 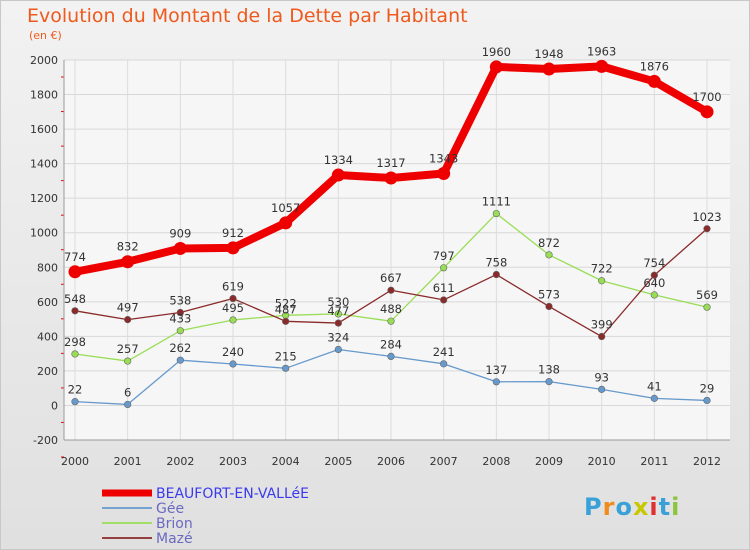 What do you see at coordinates (391, 278) in the screenshot?
I see `data-label: 667` at bounding box center [391, 278].